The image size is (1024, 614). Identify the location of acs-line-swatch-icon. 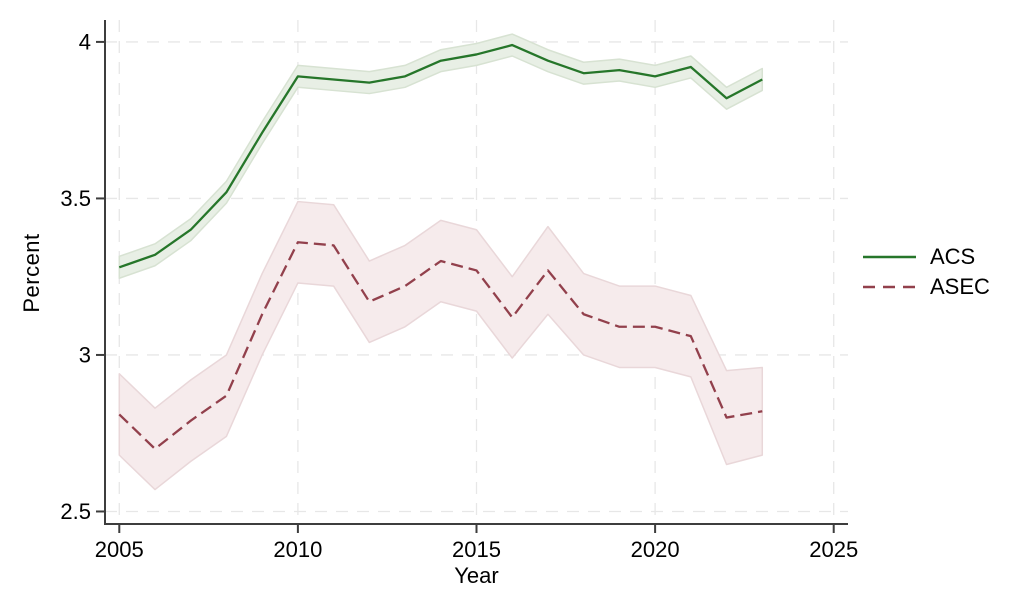
(889, 257).